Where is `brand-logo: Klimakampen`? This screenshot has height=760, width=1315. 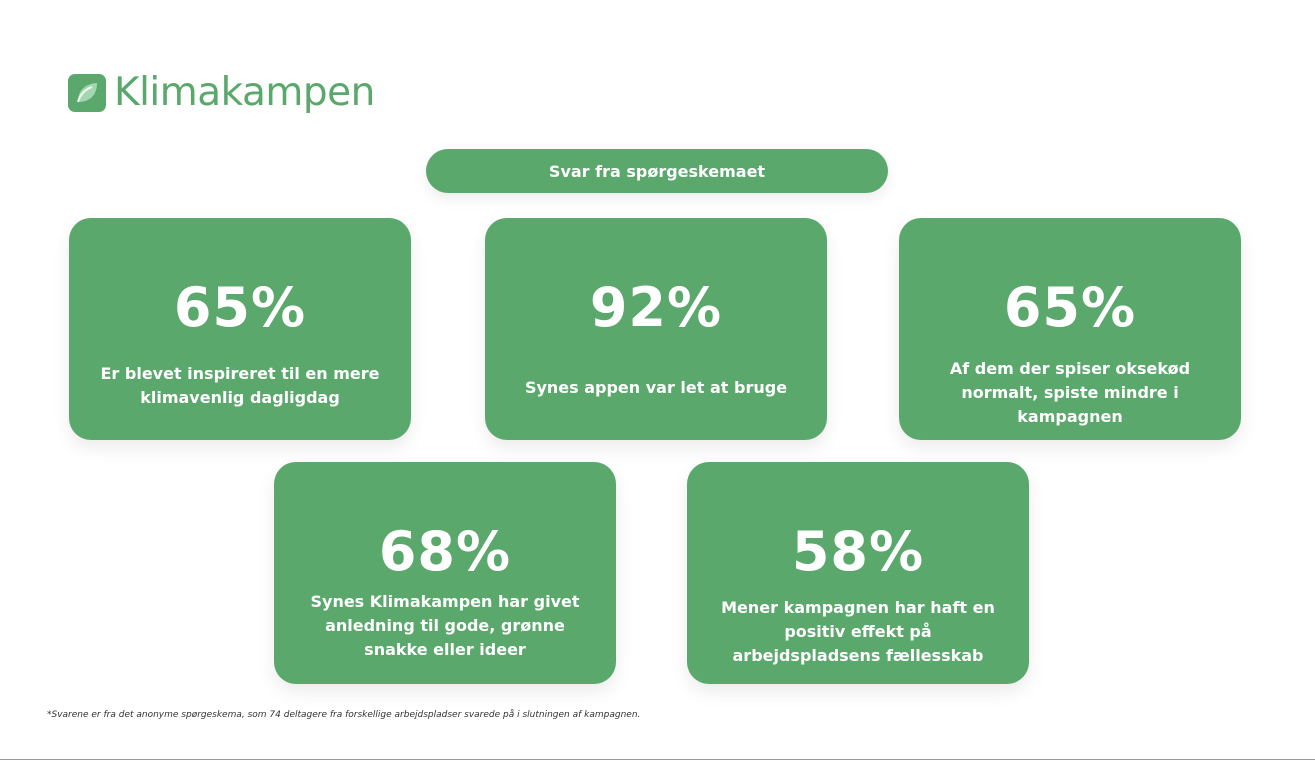
brand-logo: Klimakampen is located at coordinates (221, 93).